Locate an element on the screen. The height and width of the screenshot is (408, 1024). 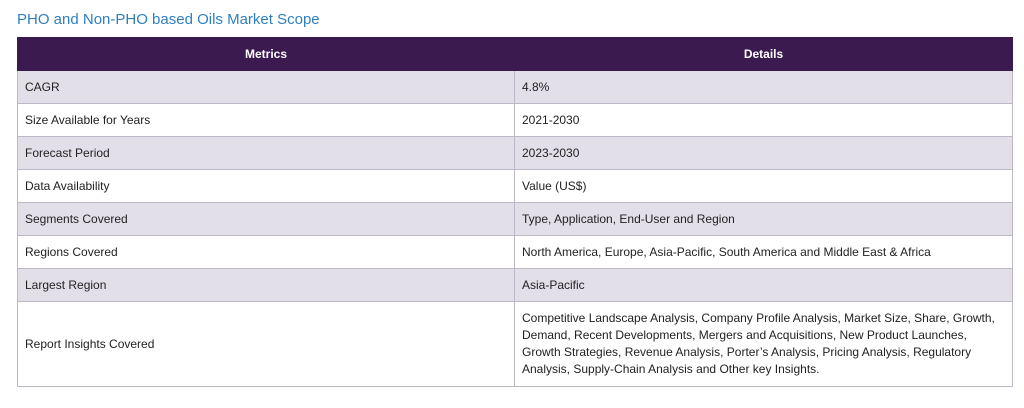
metric-cell: Regions Covered is located at coordinates (266, 252).